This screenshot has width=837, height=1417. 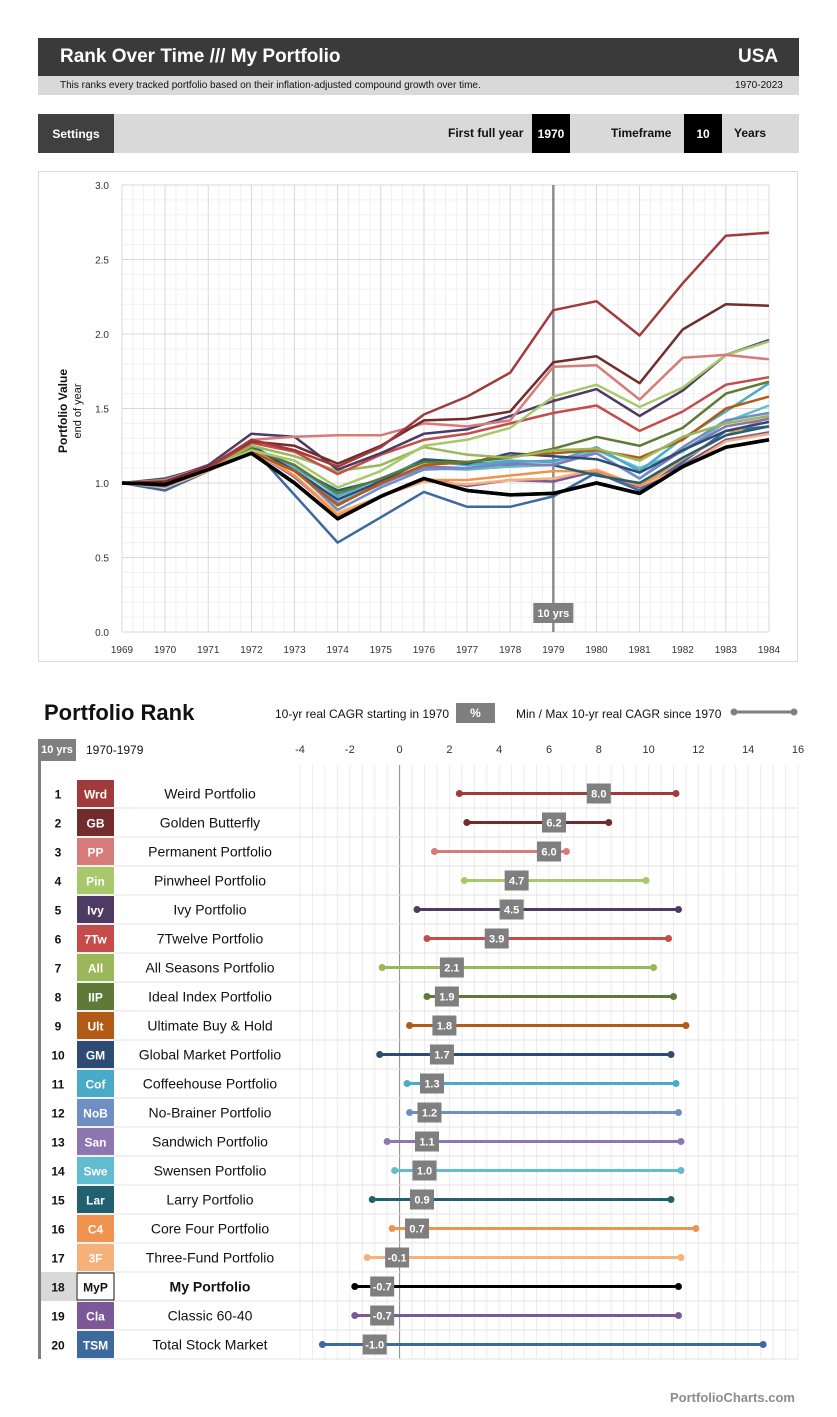 What do you see at coordinates (209, 1200) in the screenshot?
I see `portfolio-name: Larry Portfolio` at bounding box center [209, 1200].